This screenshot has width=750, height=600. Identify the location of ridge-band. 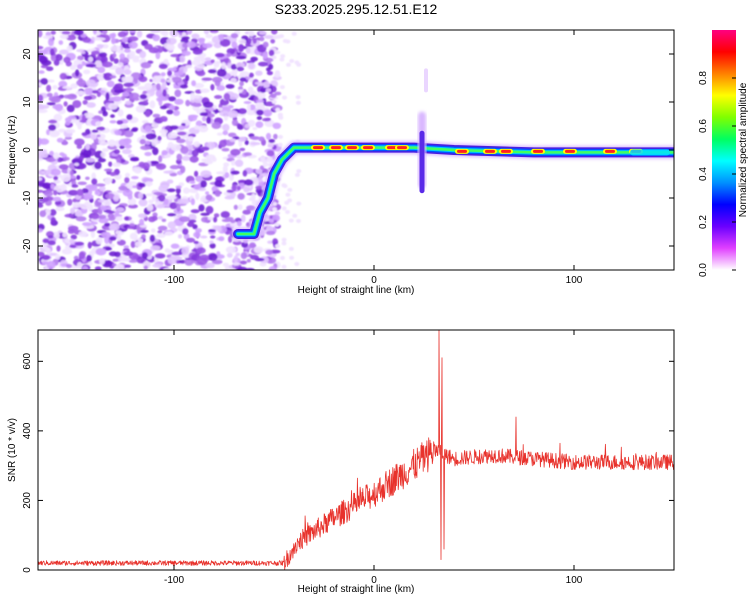
(455, 191).